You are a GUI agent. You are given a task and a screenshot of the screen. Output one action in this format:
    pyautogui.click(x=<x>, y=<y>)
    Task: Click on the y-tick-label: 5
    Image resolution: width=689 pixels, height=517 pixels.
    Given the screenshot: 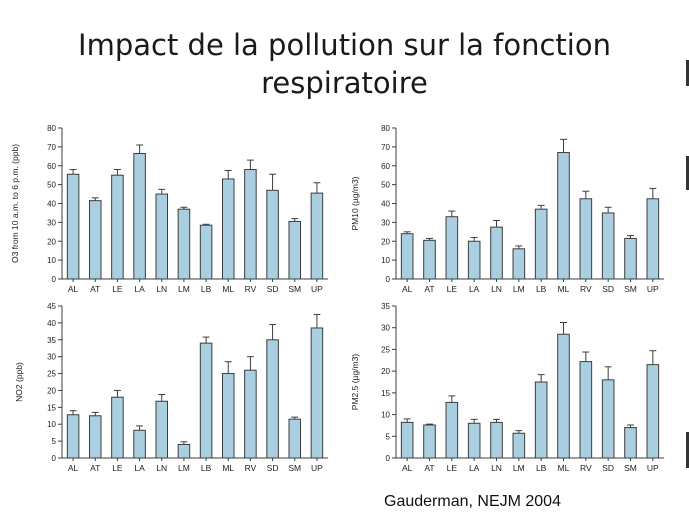 What is the action you would take?
    pyautogui.click(x=54, y=441)
    